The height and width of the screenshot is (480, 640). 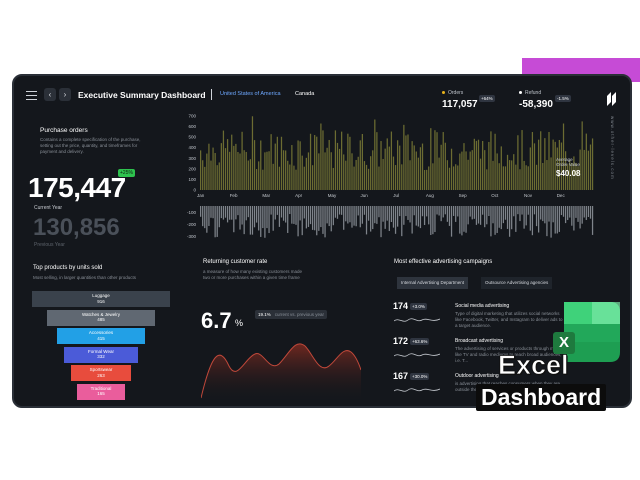 What do you see at coordinates (101, 336) in the screenshot?
I see `funnel-bar: Accessories 415` at bounding box center [101, 336].